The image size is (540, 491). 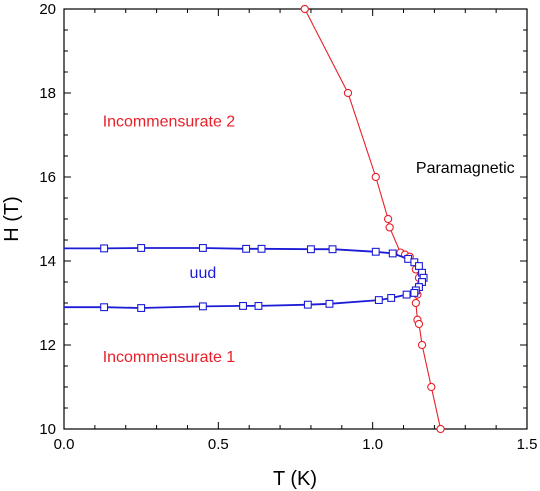 What do you see at coordinates (169, 357) in the screenshot?
I see `region-label: Incommensurate 1` at bounding box center [169, 357].